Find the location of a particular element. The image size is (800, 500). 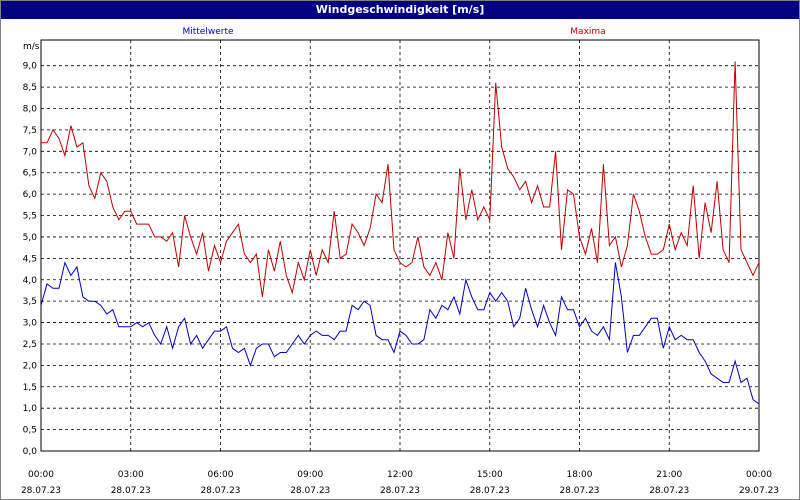

y-tick-label: 5,5 is located at coordinates (30, 217).